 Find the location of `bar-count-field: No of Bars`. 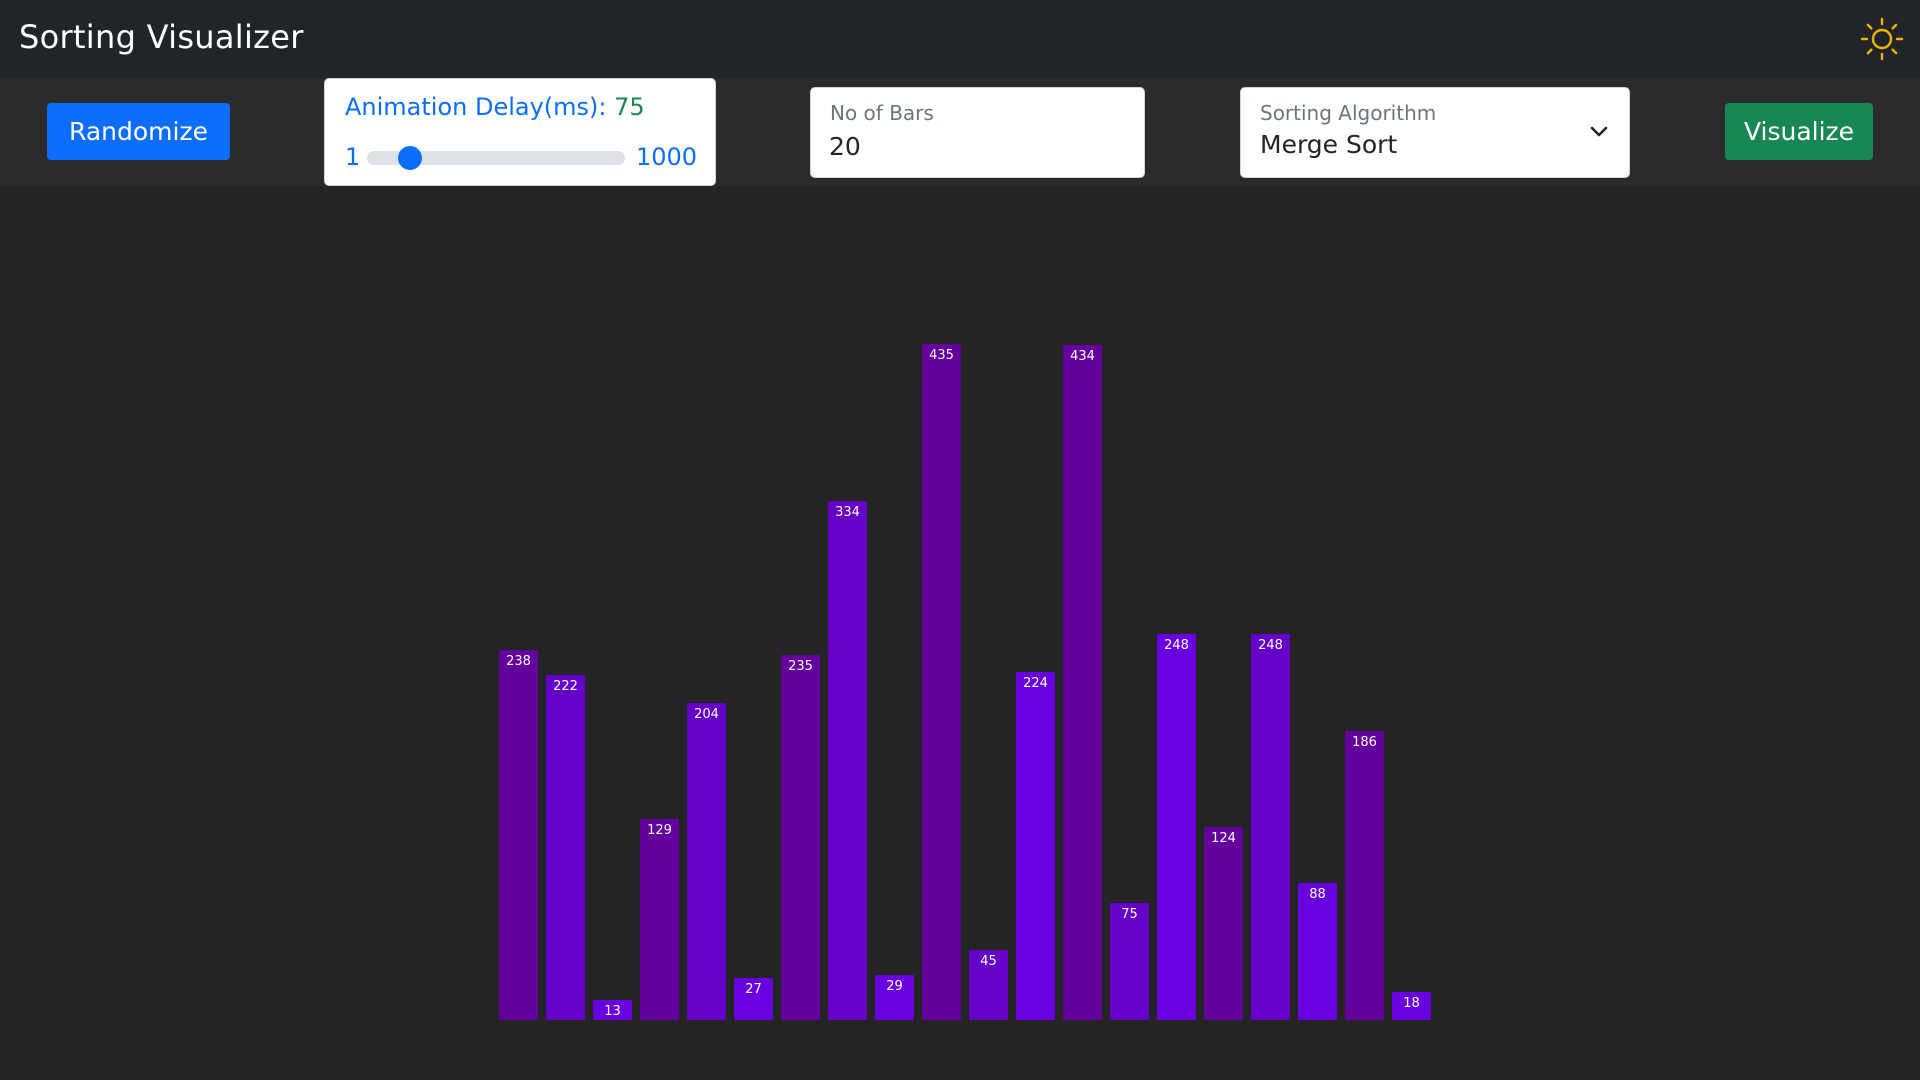

bar-count-field: No of Bars is located at coordinates (977, 132).